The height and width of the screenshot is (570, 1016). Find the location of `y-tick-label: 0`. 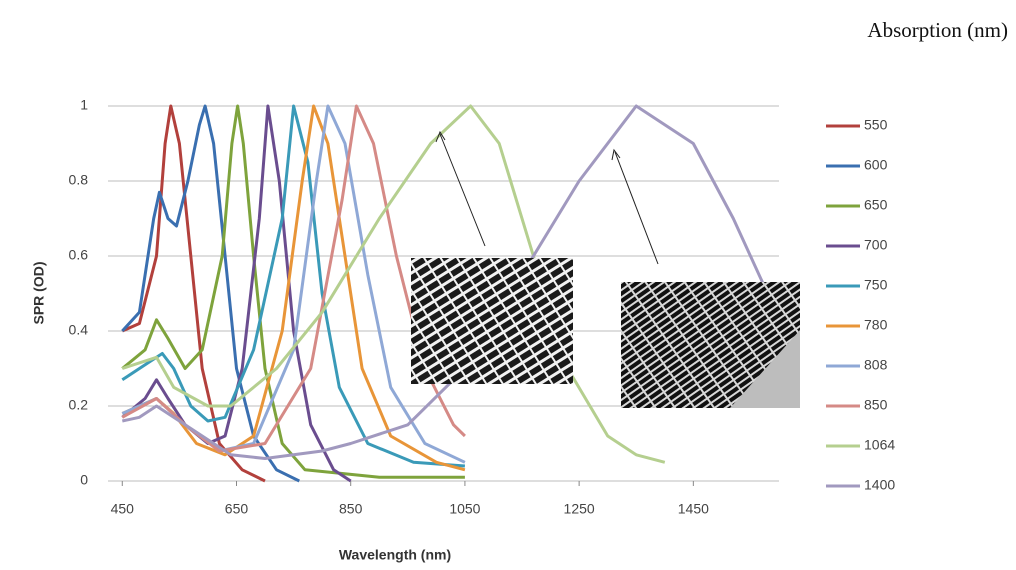

y-tick-label: 0 is located at coordinates (84, 480).